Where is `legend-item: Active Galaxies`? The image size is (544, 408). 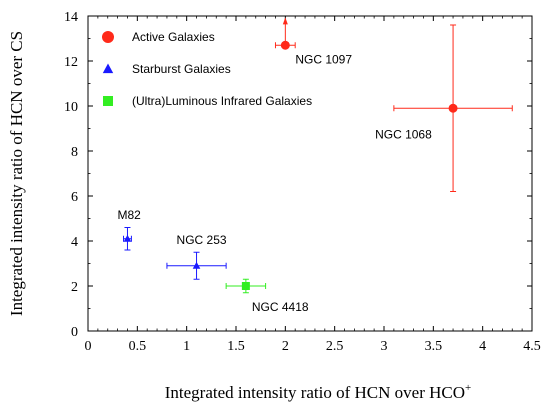 legend-item: Active Galaxies is located at coordinates (158, 37).